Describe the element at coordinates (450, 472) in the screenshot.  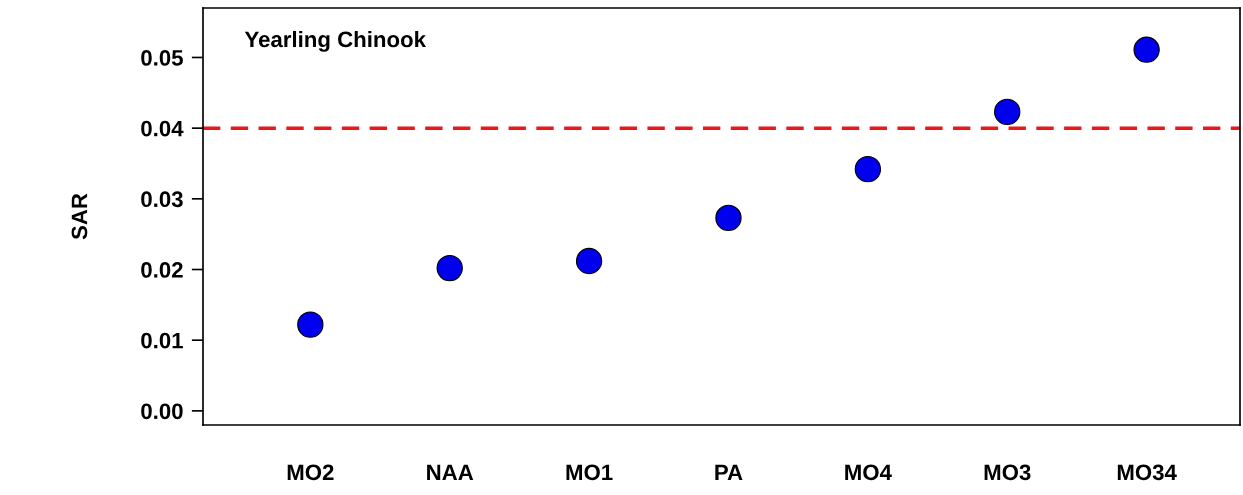
I see `x-tick-label: NAA` at that location.